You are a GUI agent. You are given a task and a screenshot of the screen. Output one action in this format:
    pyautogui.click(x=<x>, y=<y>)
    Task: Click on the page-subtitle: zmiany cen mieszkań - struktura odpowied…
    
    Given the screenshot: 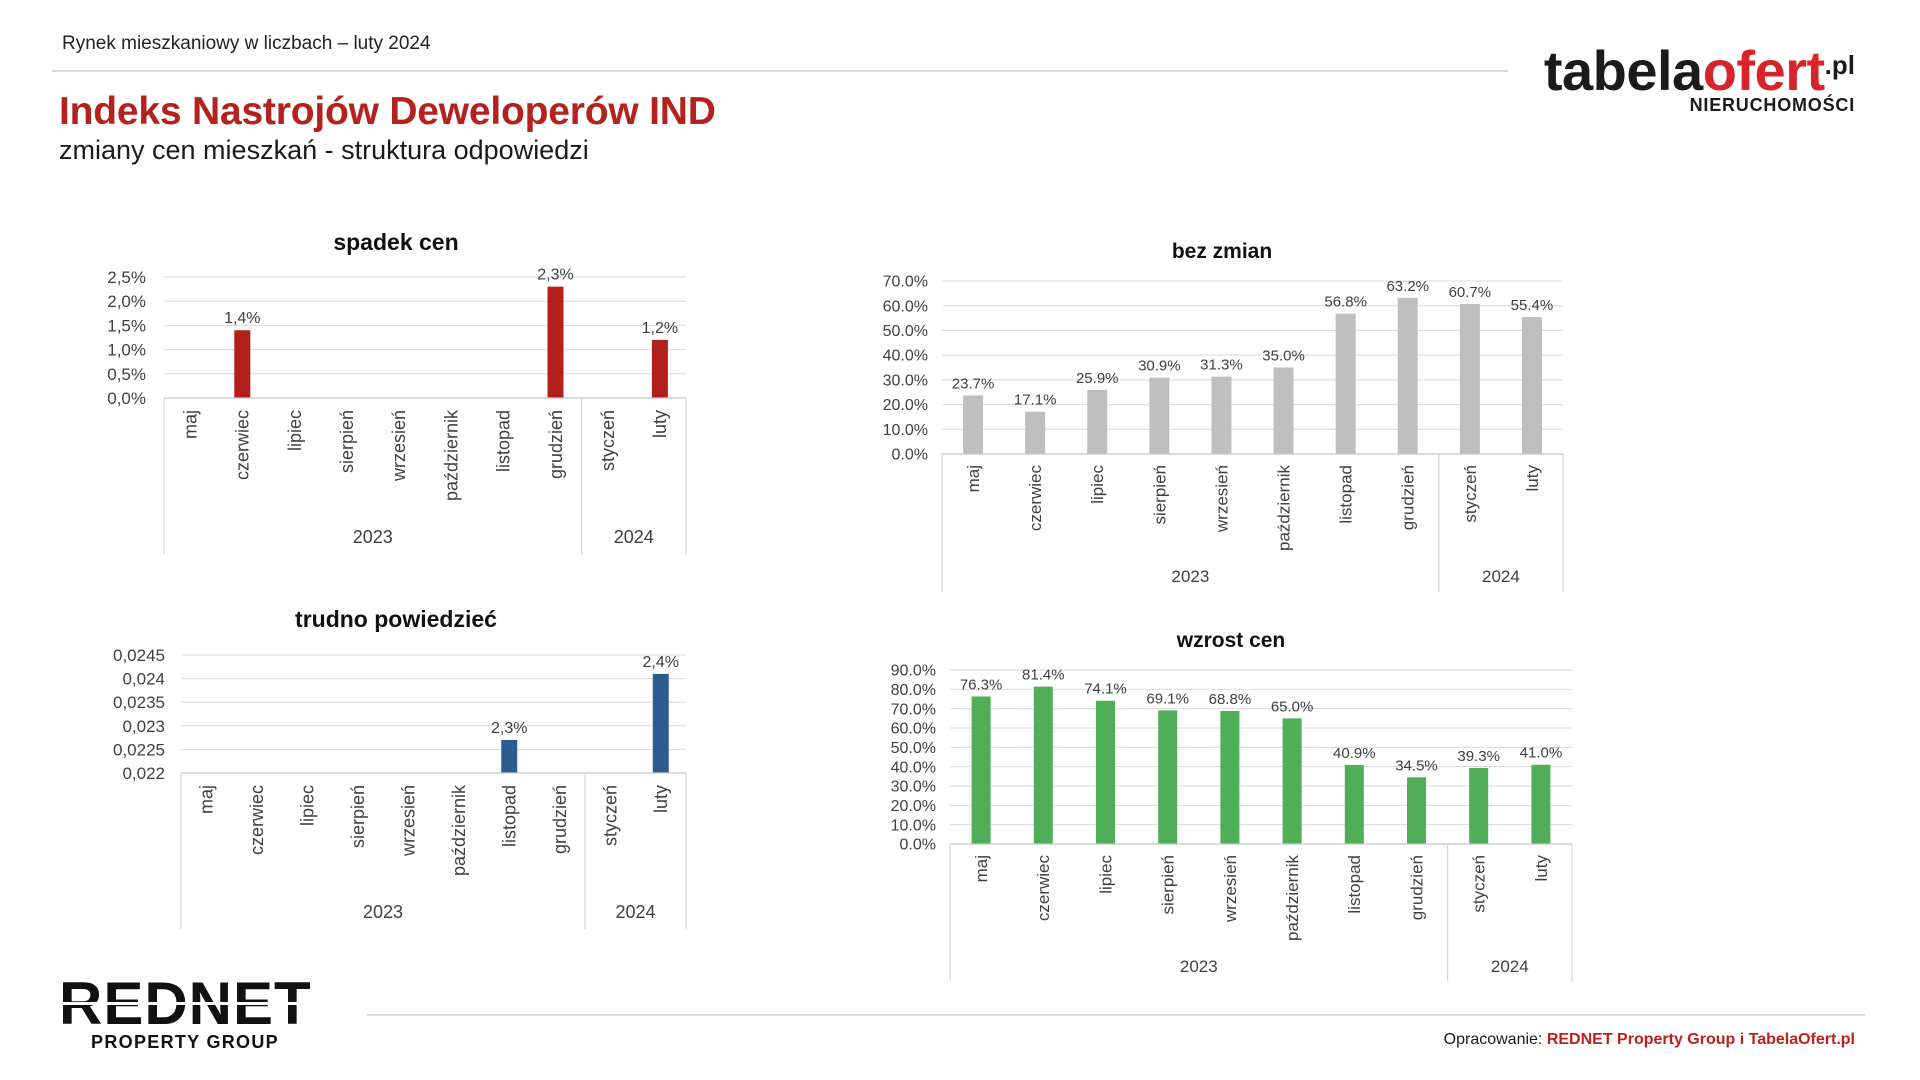 What is the action you would take?
    pyautogui.click(x=324, y=150)
    